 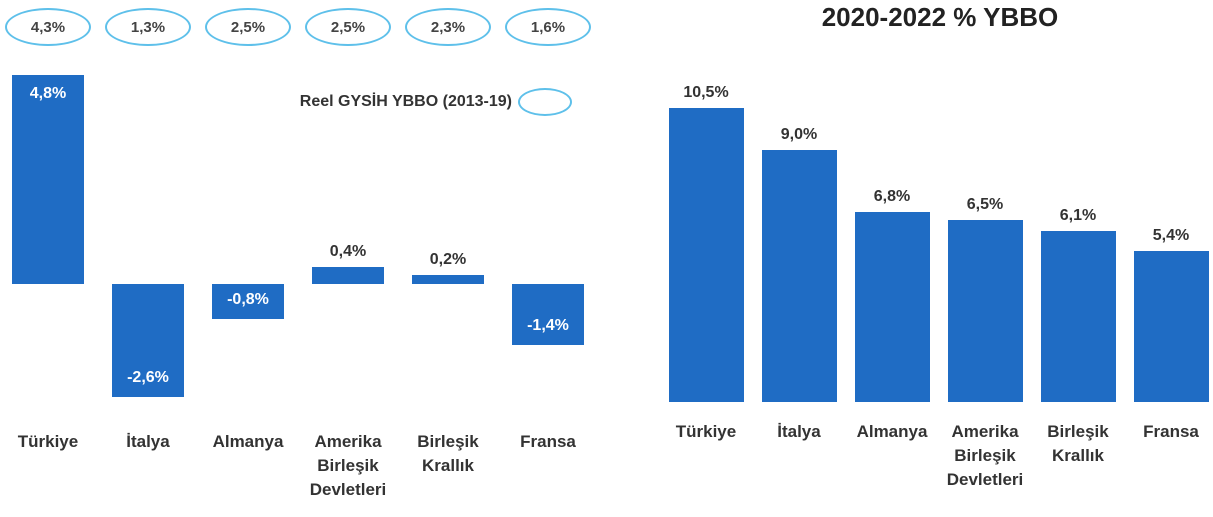 What do you see at coordinates (248, 299) in the screenshot?
I see `data-label: -0,8%` at bounding box center [248, 299].